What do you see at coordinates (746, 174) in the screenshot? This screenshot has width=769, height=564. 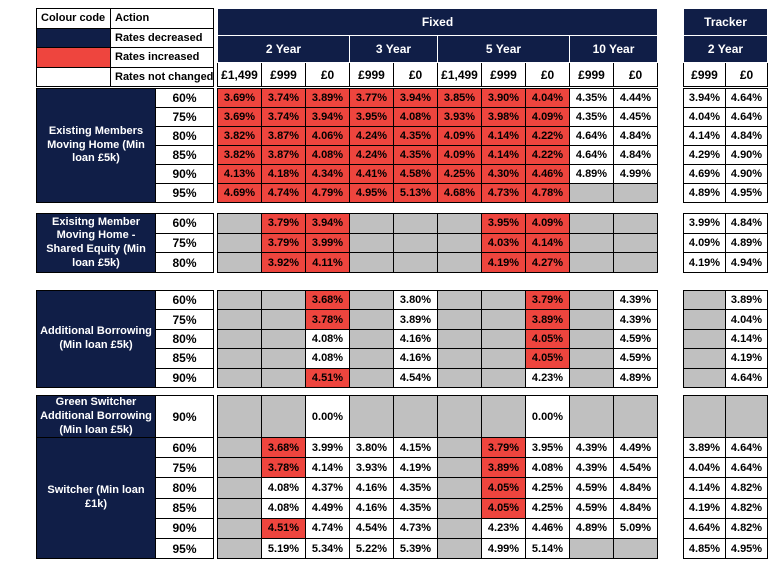 I see `rate-cell: 4.90%` at bounding box center [746, 174].